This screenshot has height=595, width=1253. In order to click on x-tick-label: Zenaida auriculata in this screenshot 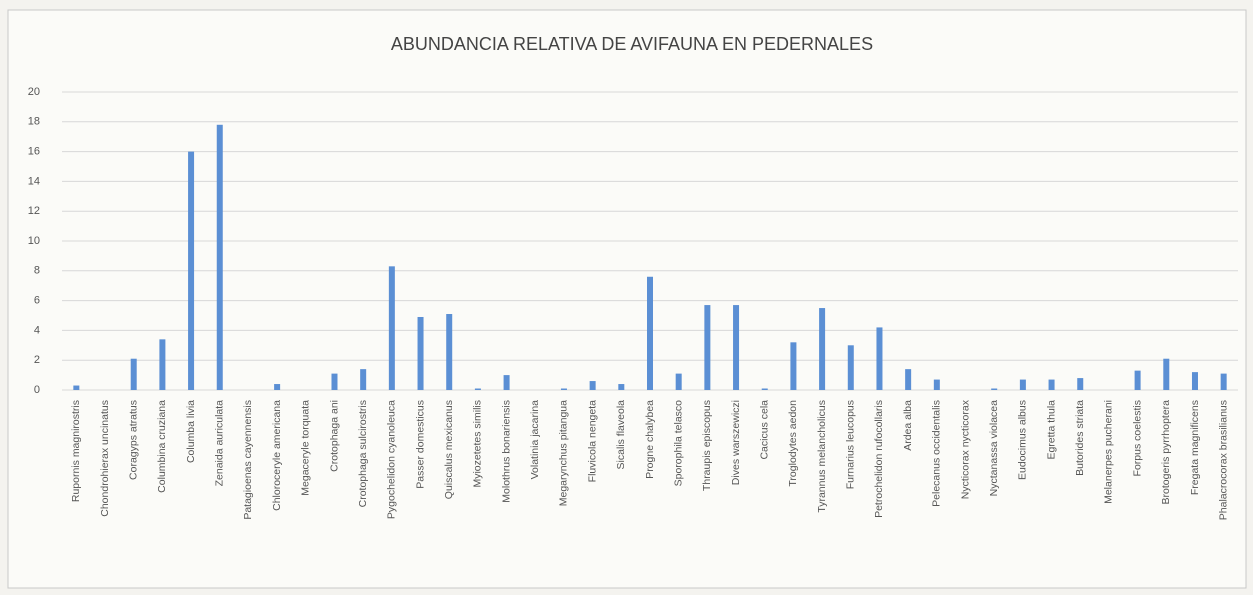, I will do `click(220, 443)`.